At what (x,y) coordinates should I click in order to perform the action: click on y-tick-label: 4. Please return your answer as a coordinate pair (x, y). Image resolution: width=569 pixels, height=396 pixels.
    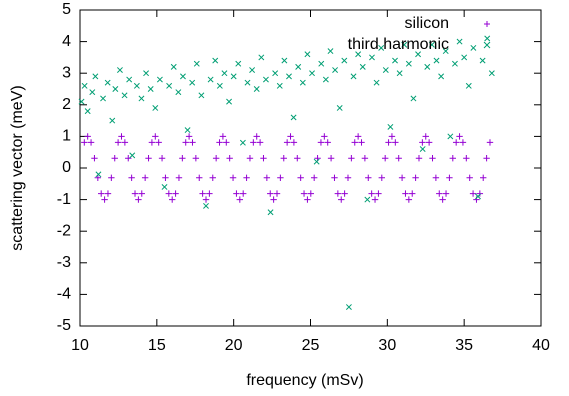
    Looking at the image, I should click on (66, 41).